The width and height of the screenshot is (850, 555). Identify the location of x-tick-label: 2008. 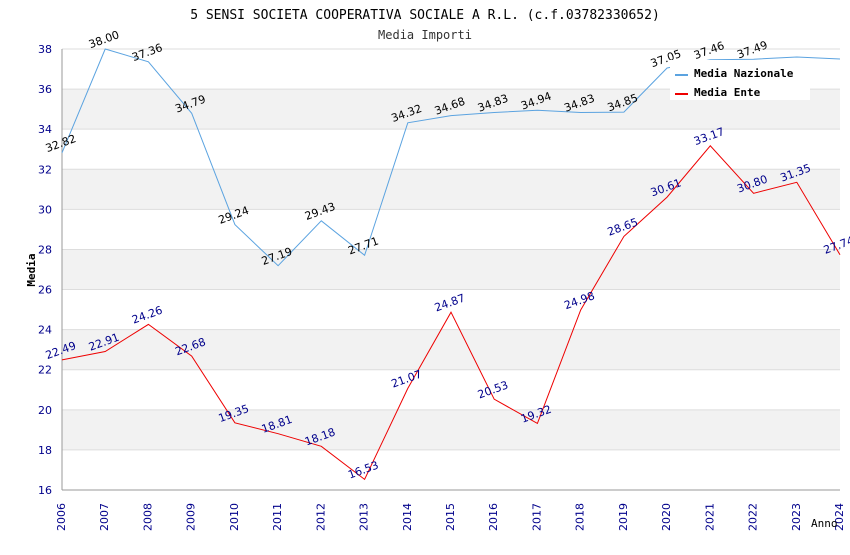
(147, 517).